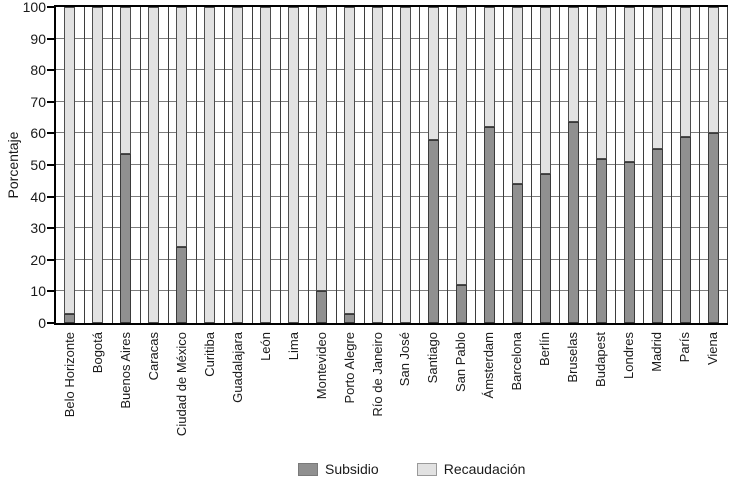 The image size is (732, 481). I want to click on bar-buenos-aires, so click(126, 165).